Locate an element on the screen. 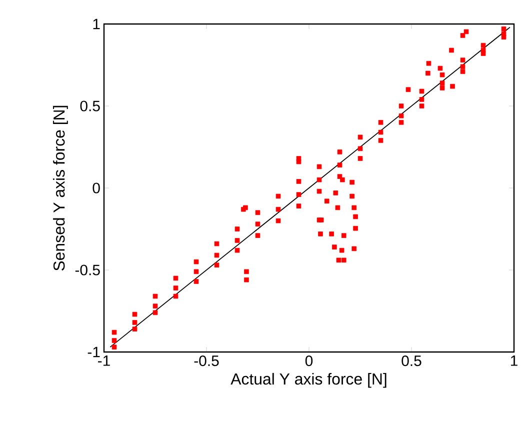 The width and height of the screenshot is (525, 422). y-tick-label: 1 is located at coordinates (96, 24).